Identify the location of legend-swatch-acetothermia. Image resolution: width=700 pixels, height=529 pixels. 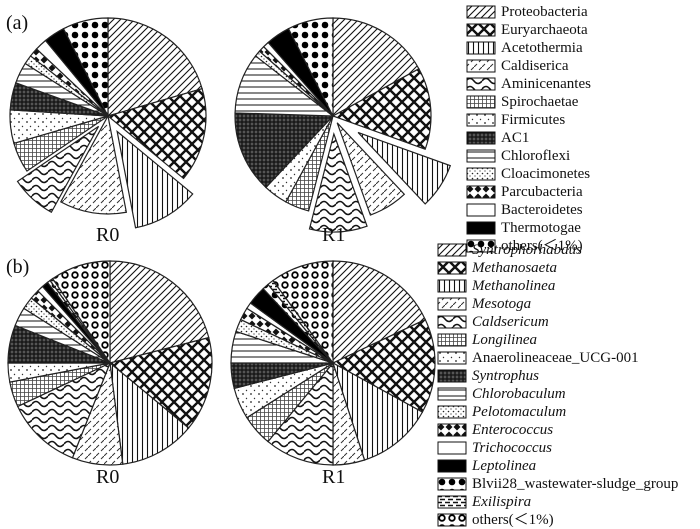
(481, 48).